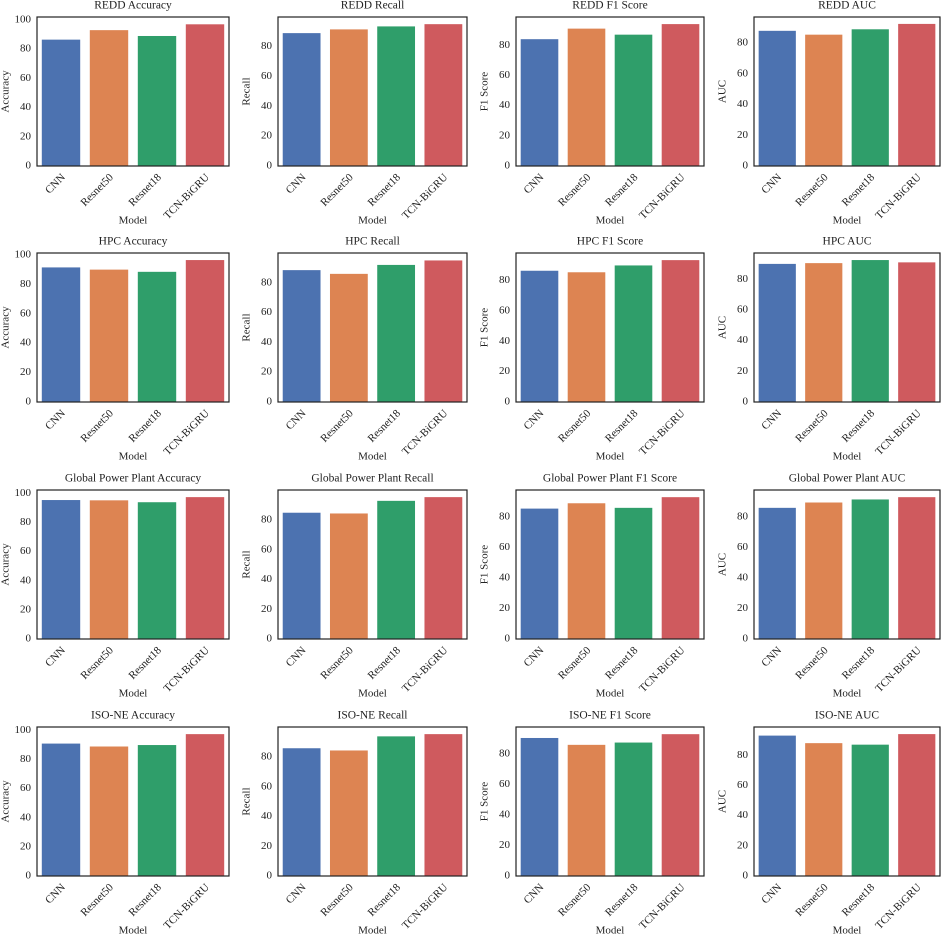 This screenshot has height=938, width=941. I want to click on y-axis-label: AUC, so click(723, 91).